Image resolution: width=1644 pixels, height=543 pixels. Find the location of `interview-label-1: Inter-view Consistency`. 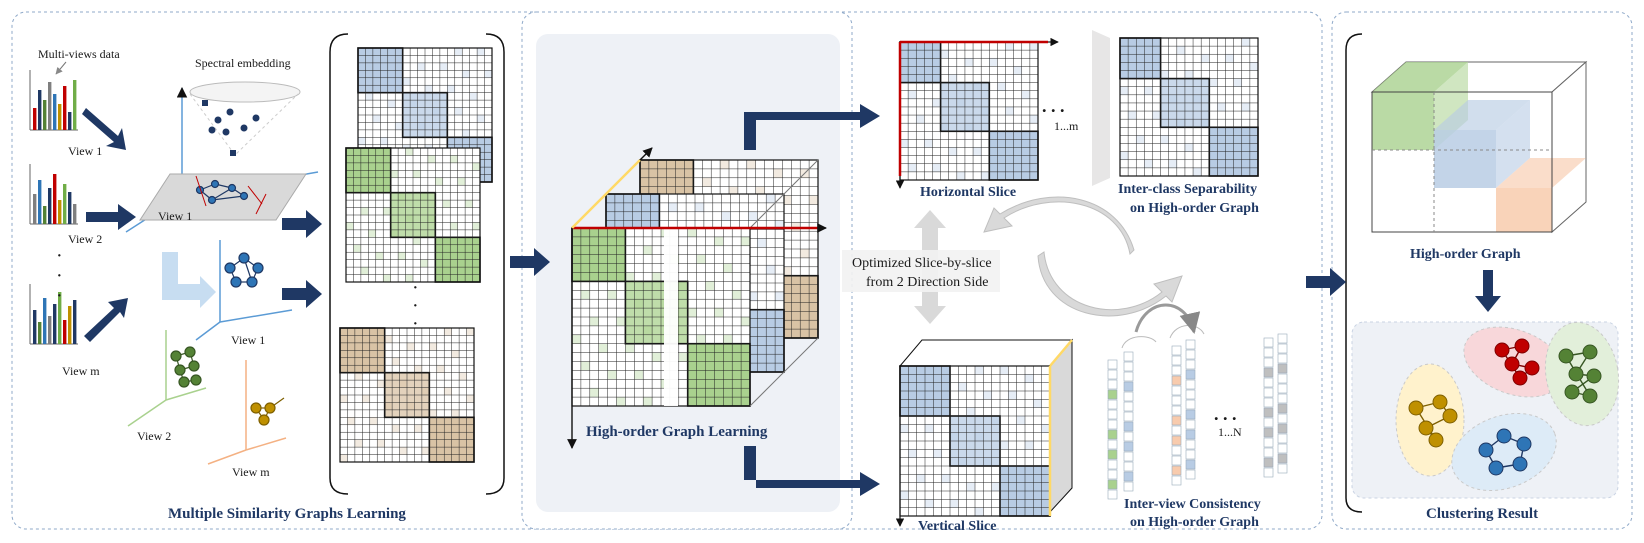

interview-label-1: Inter-view Consistency is located at coordinates (1192, 504).